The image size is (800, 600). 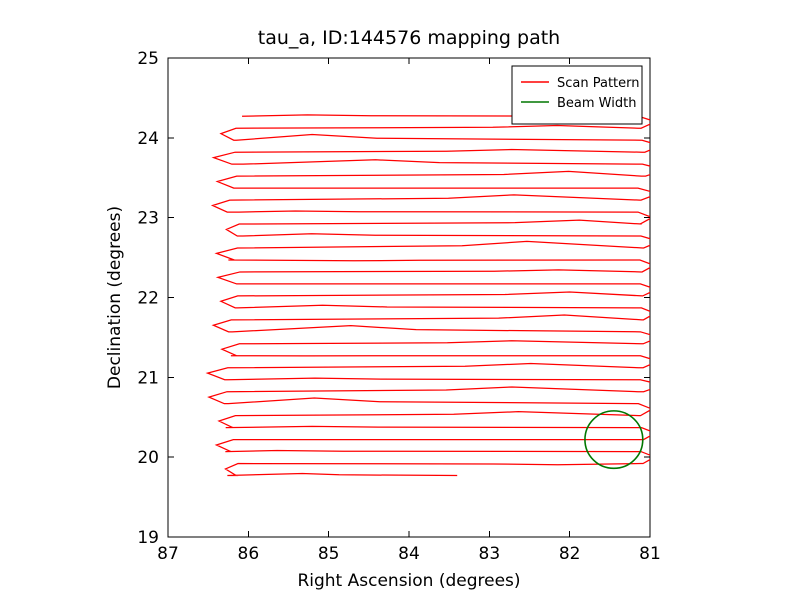 I want to click on y-tick-label: 19, so click(x=148, y=538).